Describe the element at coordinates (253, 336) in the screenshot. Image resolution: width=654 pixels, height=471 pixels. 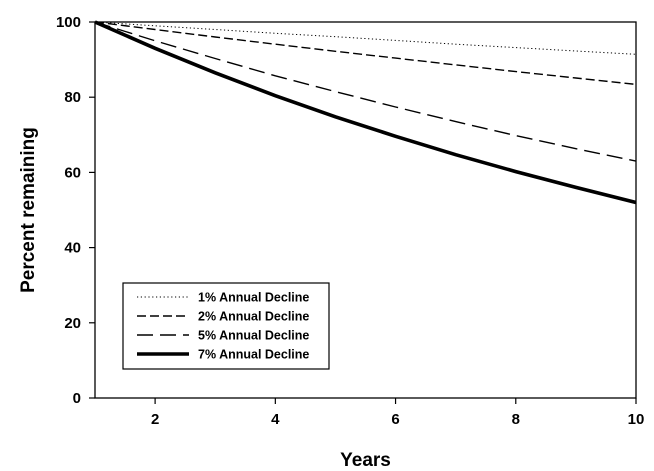
I see `legend-label-3: 5% Annual Decline` at that location.